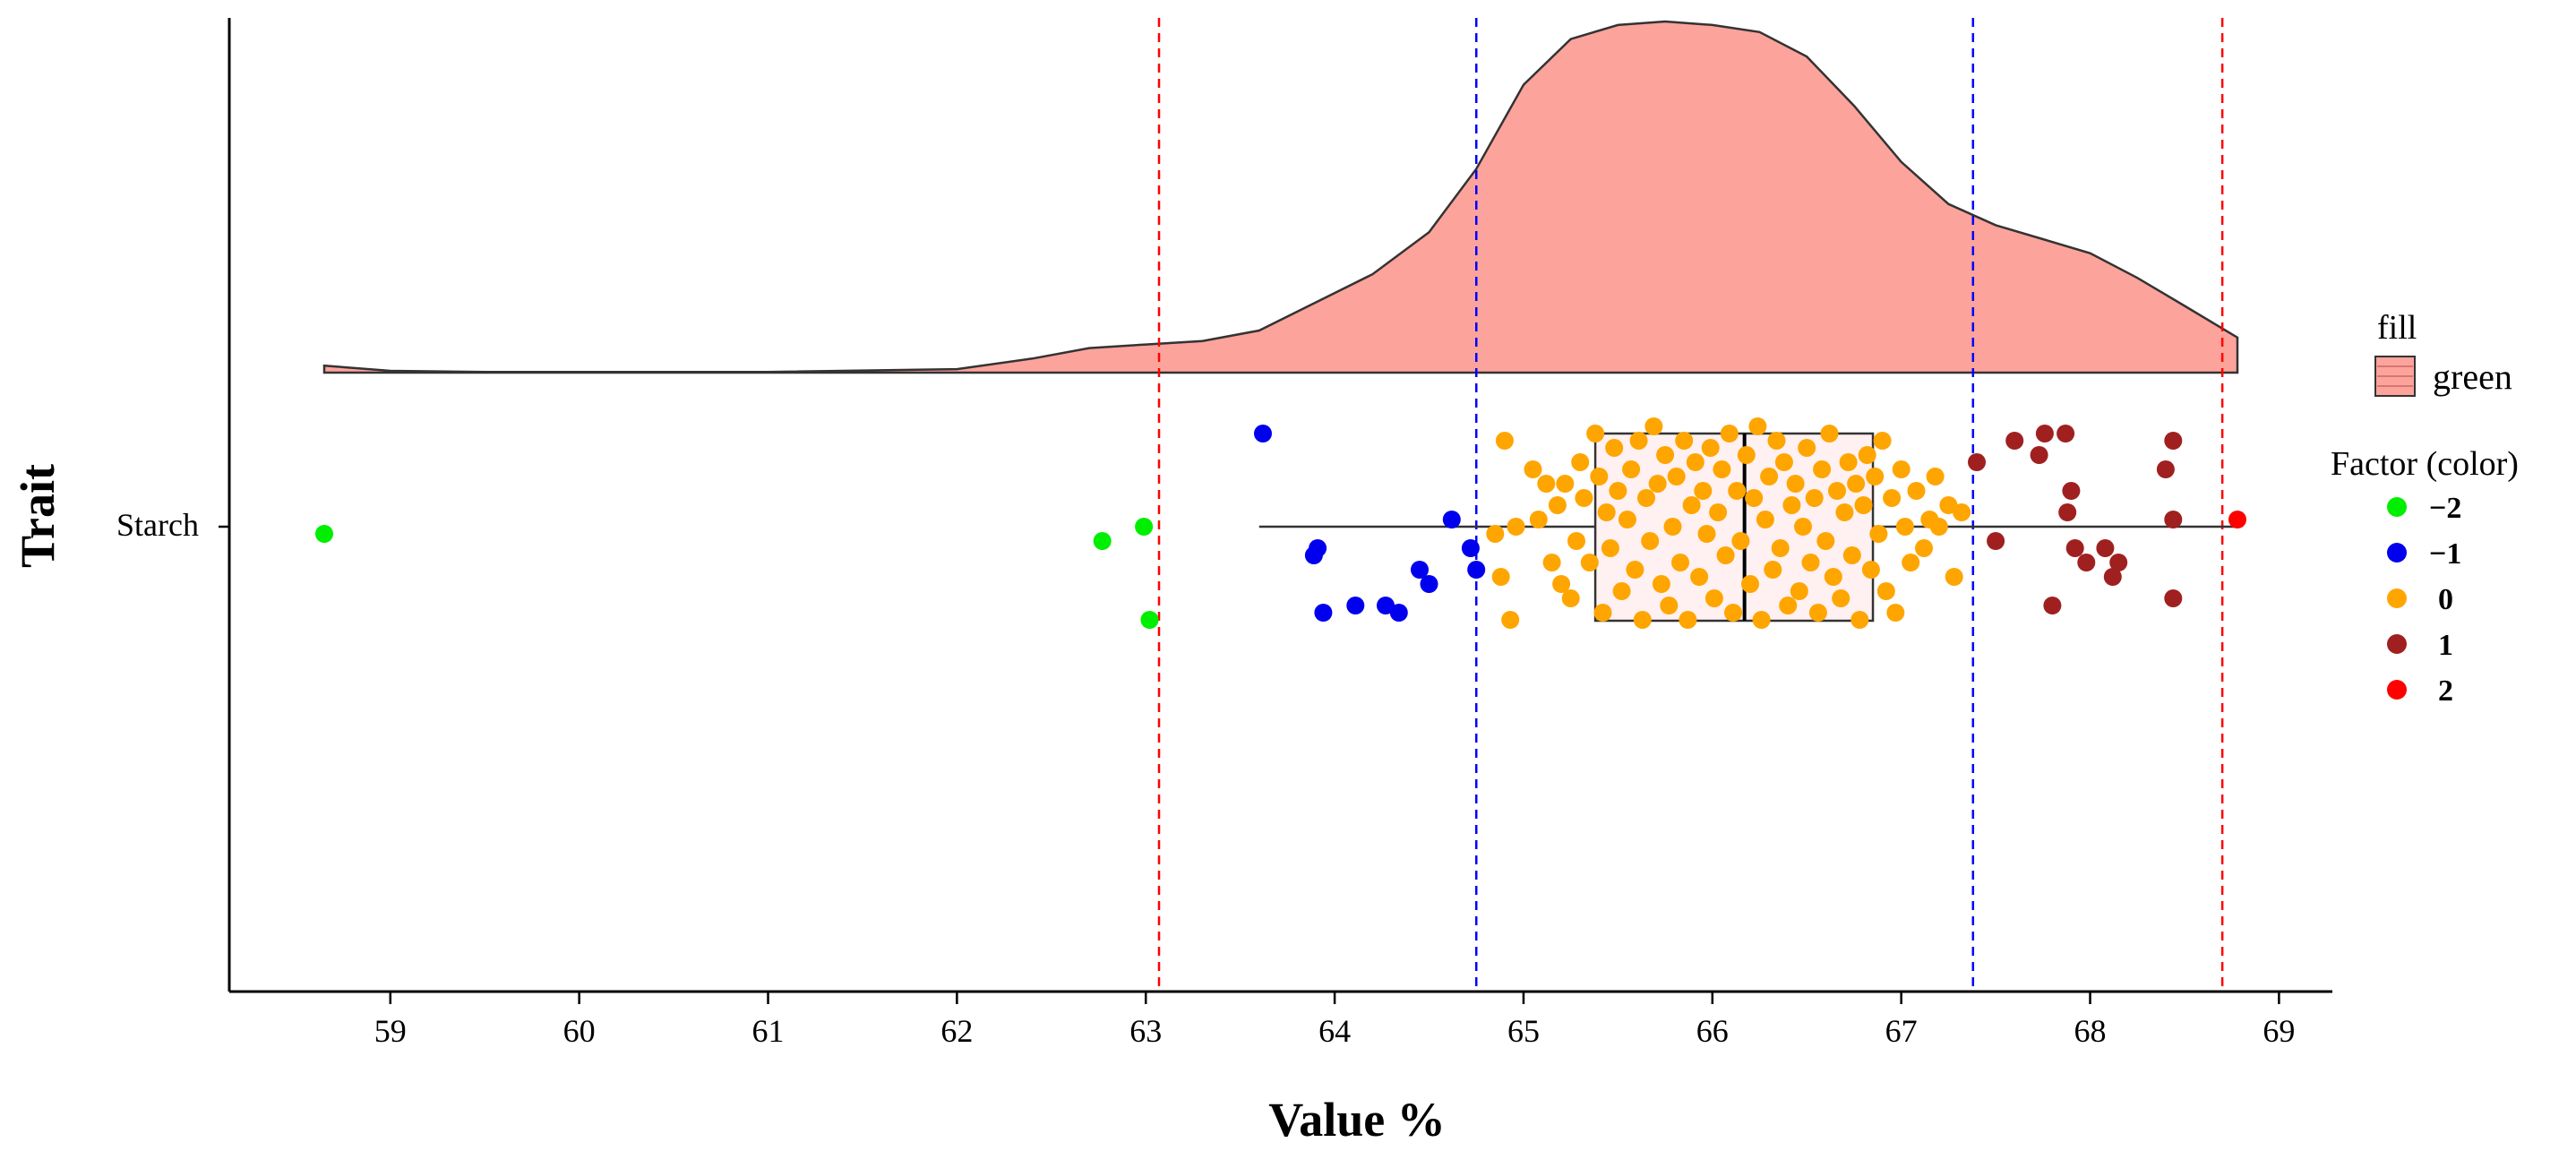 Image resolution: width=2576 pixels, height=1151 pixels. I want to click on legend-color-label: −1, so click(2445, 554).